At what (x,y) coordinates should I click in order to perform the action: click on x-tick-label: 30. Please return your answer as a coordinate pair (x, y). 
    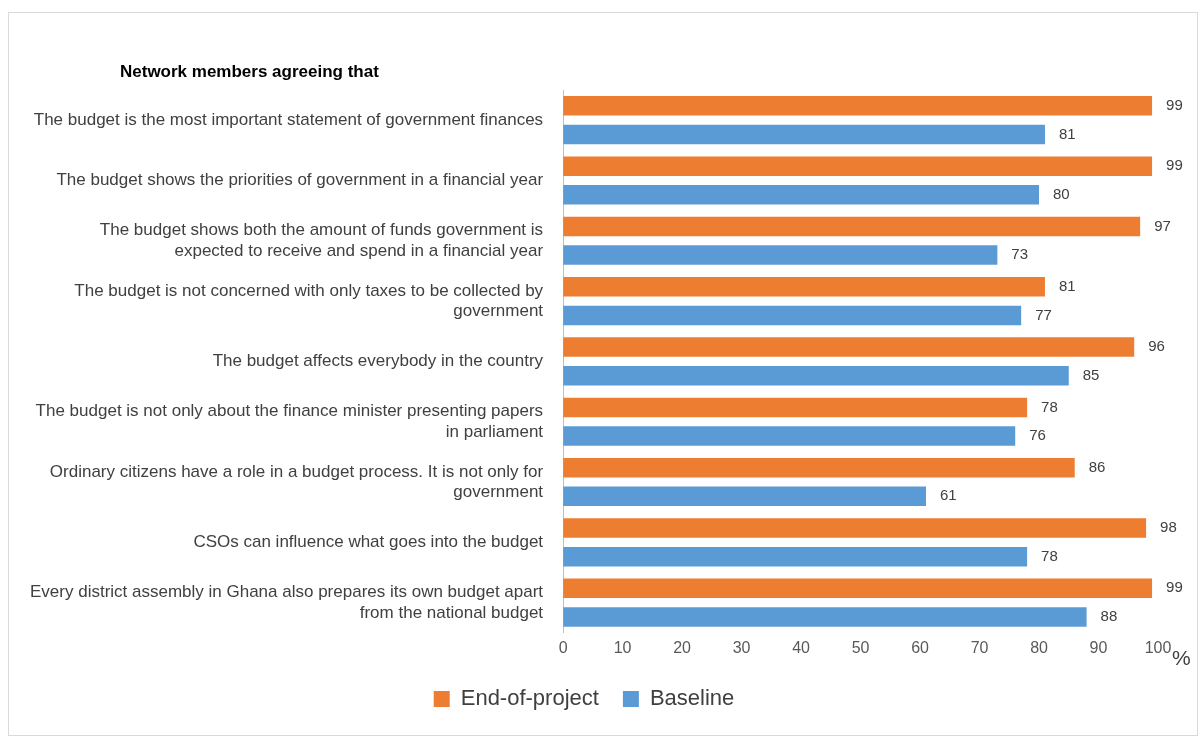
    Looking at the image, I should click on (741, 647).